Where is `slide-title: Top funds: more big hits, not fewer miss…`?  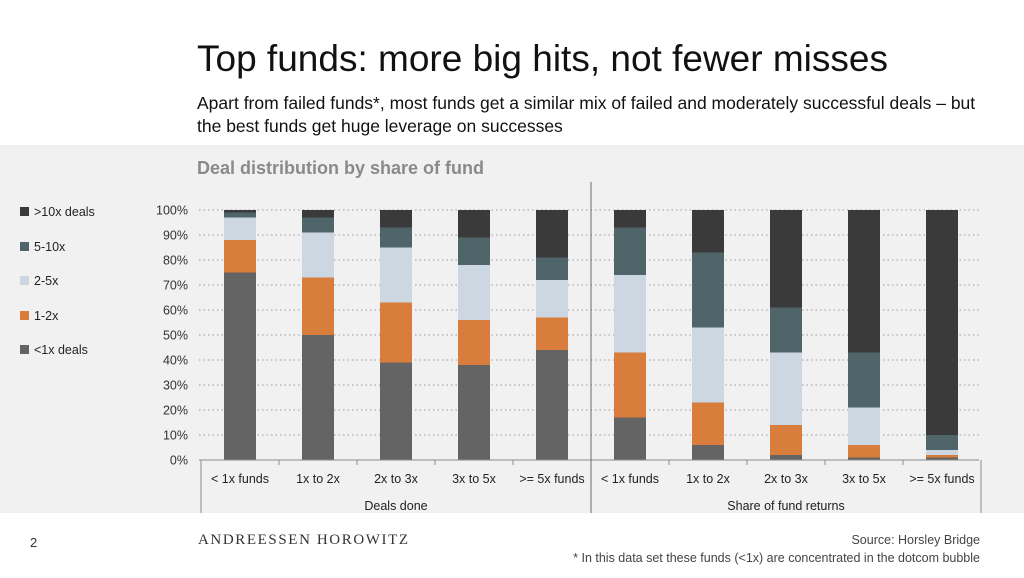
slide-title: Top funds: more big hits, not fewer miss… is located at coordinates (542, 58).